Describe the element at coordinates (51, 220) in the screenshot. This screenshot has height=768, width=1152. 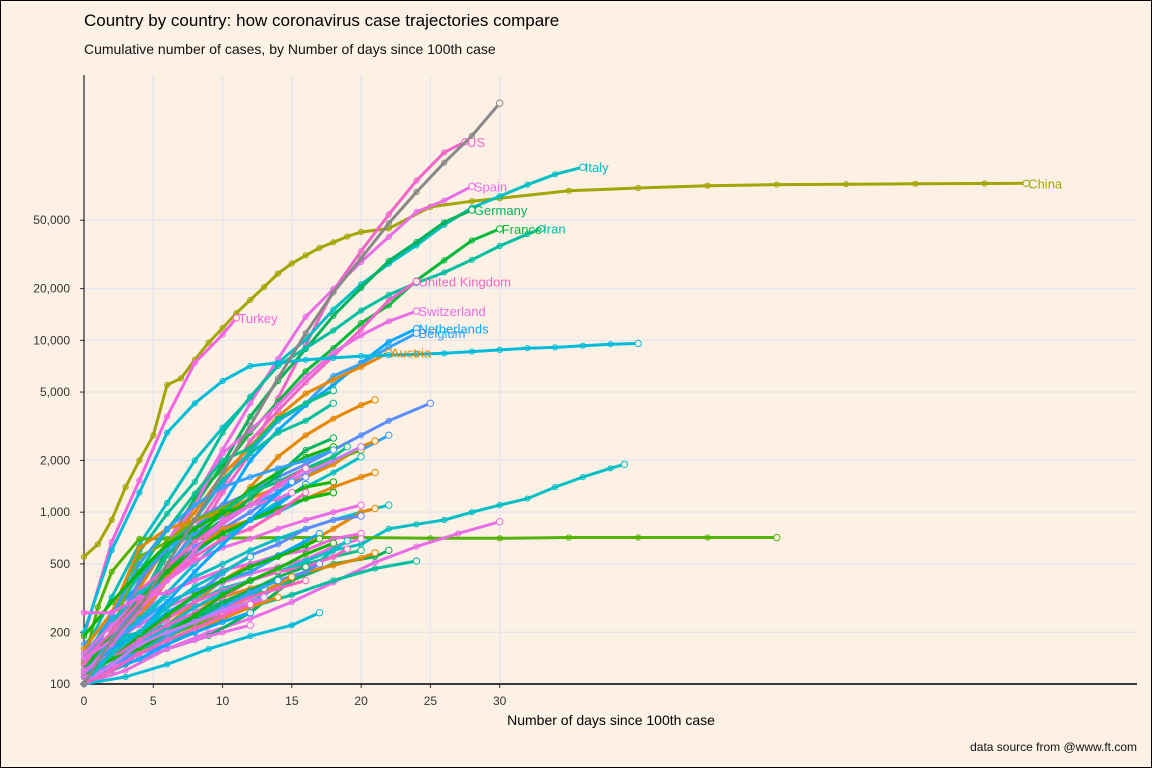
I see `y-tick-label: 50,000` at that location.